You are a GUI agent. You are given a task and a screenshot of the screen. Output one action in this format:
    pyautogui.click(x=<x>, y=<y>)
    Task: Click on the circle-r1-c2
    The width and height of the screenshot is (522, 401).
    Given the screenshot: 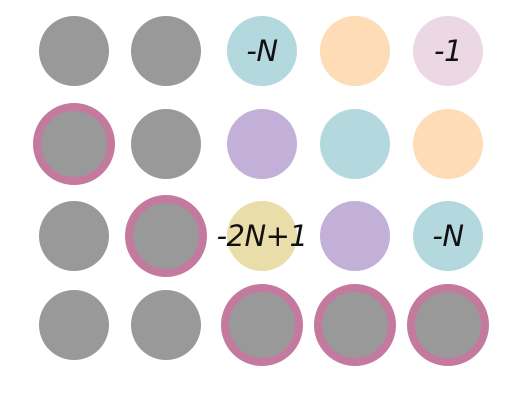 What is the action you would take?
    pyautogui.click(x=166, y=51)
    